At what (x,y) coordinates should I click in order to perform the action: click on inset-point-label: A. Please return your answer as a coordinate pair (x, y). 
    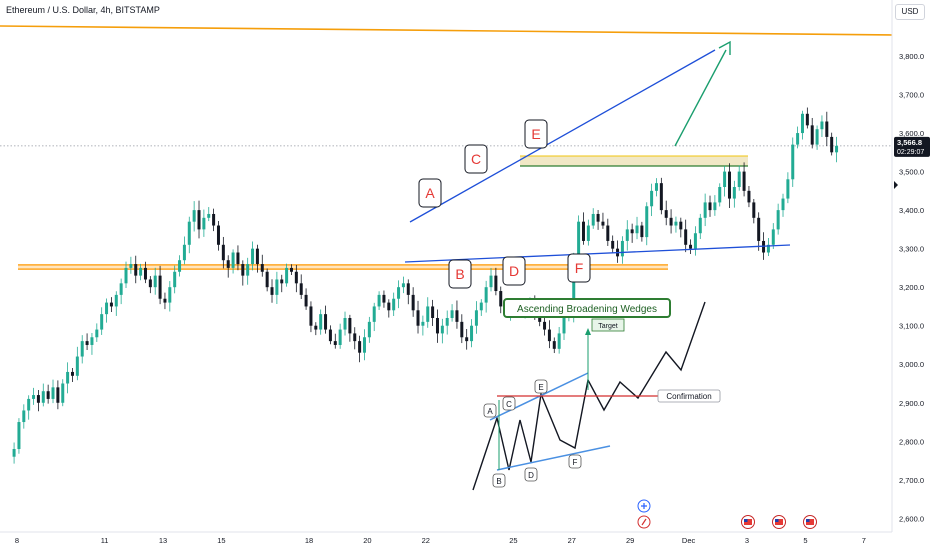
    Looking at the image, I should click on (490, 411).